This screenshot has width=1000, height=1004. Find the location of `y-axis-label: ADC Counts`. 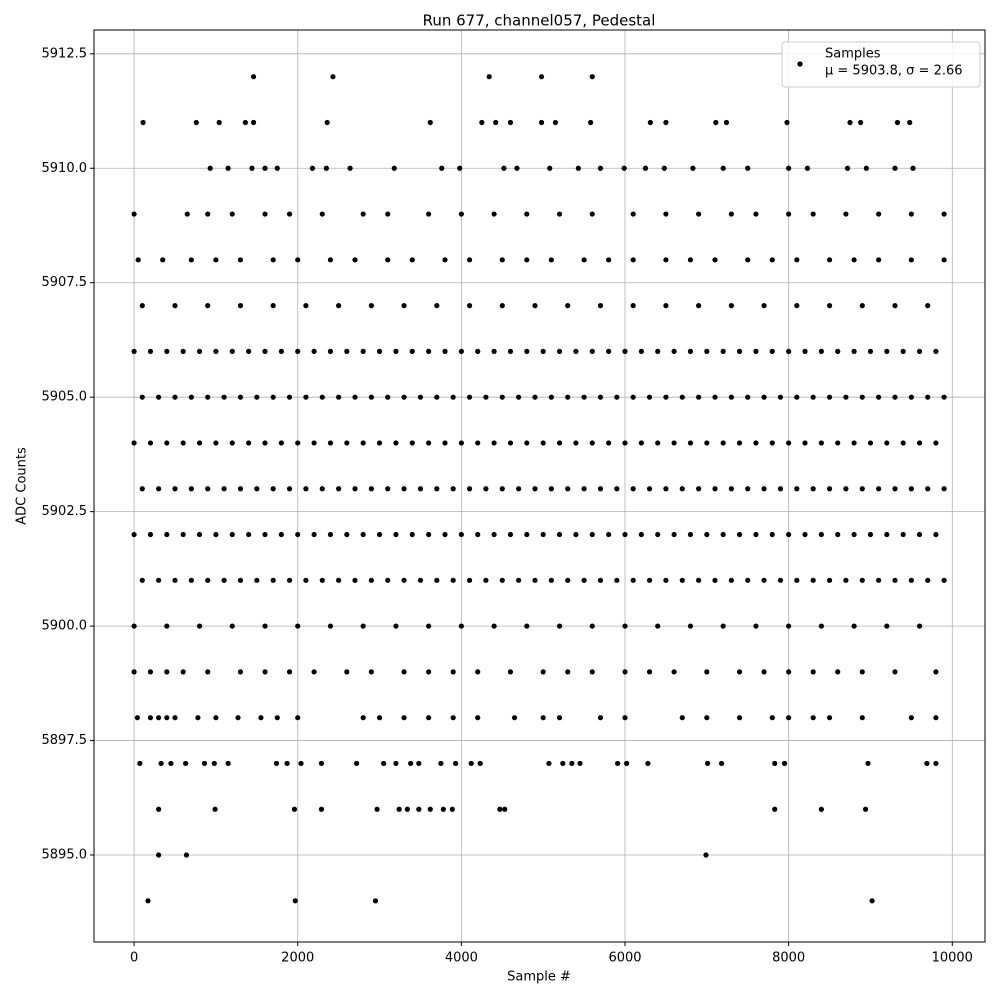

y-axis-label: ADC Counts is located at coordinates (22, 486).